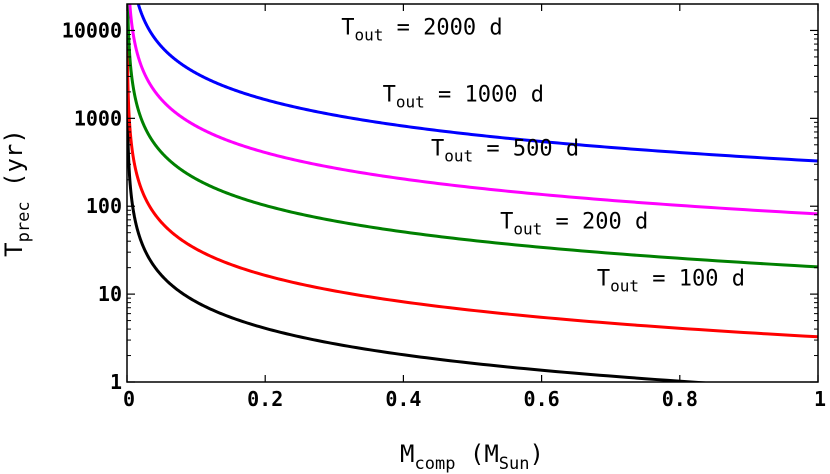 The image size is (830, 474). Describe the element at coordinates (116, 382) in the screenshot. I see `y-tick-label: 1` at that location.